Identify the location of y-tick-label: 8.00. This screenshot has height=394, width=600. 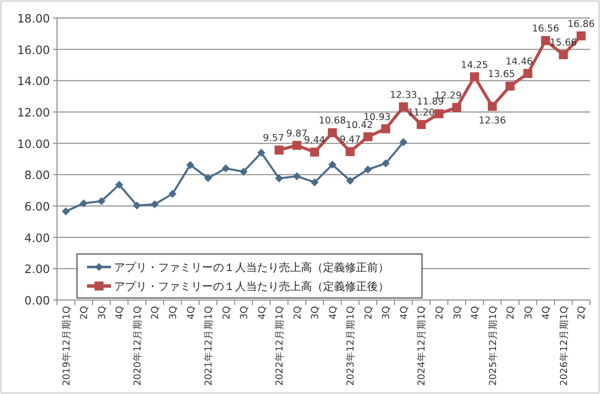
(37, 175).